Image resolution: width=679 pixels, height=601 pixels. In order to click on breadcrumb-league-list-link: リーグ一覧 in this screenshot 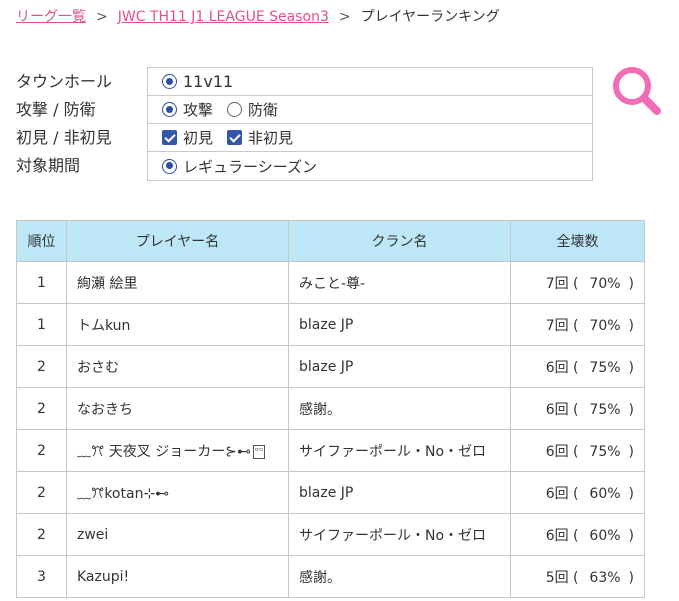, I will do `click(51, 17)`.